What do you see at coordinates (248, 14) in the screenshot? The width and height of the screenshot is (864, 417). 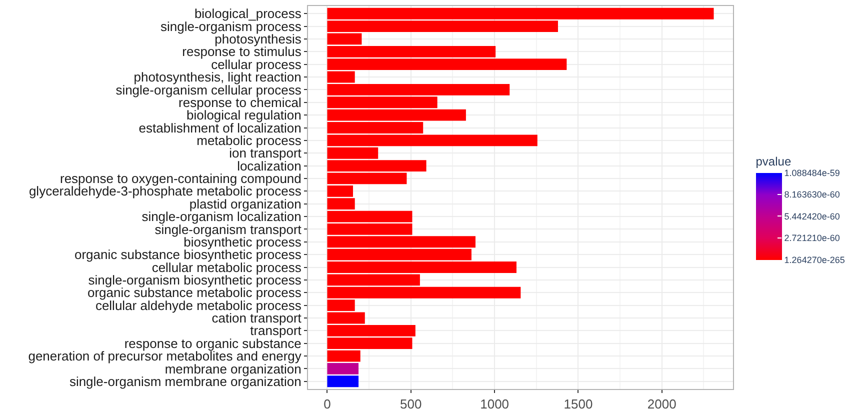 I see `y-tick-label: biological_process` at bounding box center [248, 14].